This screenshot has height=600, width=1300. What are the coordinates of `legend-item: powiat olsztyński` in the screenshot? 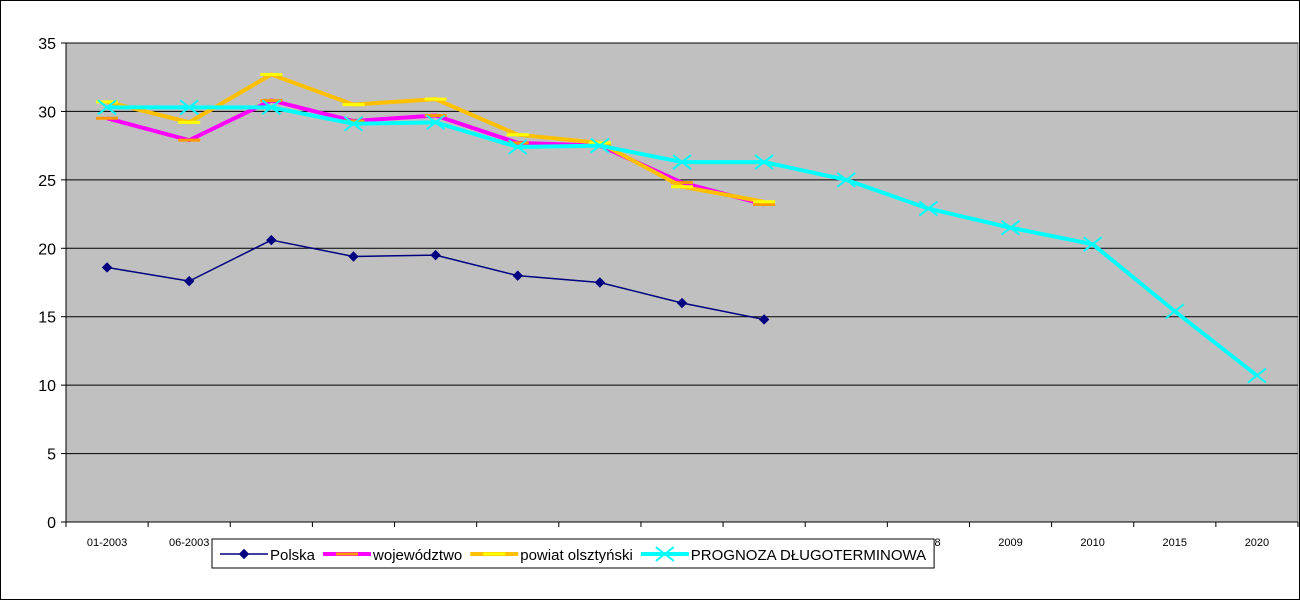 It's located at (551, 555).